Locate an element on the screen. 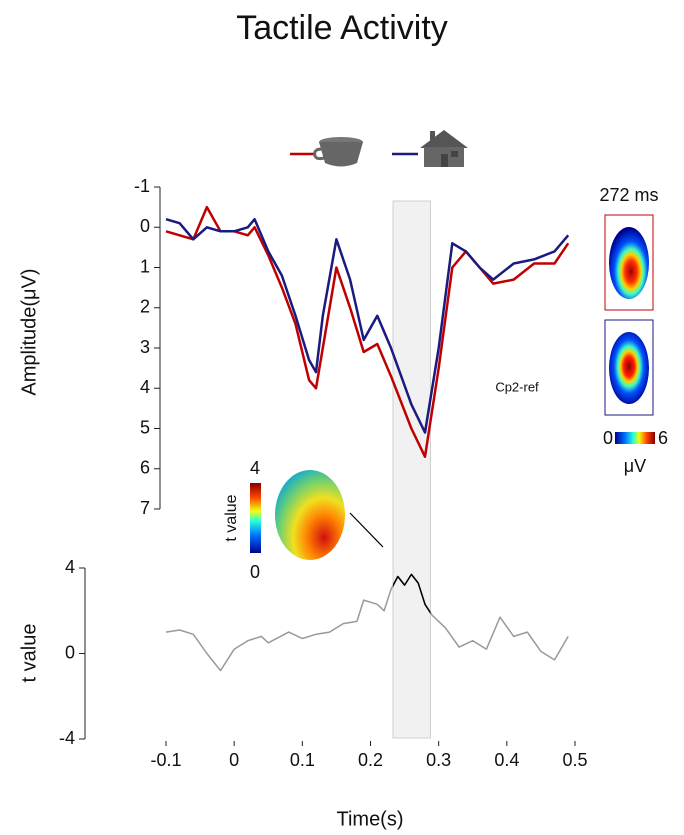 This screenshot has width=684, height=835. chart-title: Tactile Activity is located at coordinates (342, 28).